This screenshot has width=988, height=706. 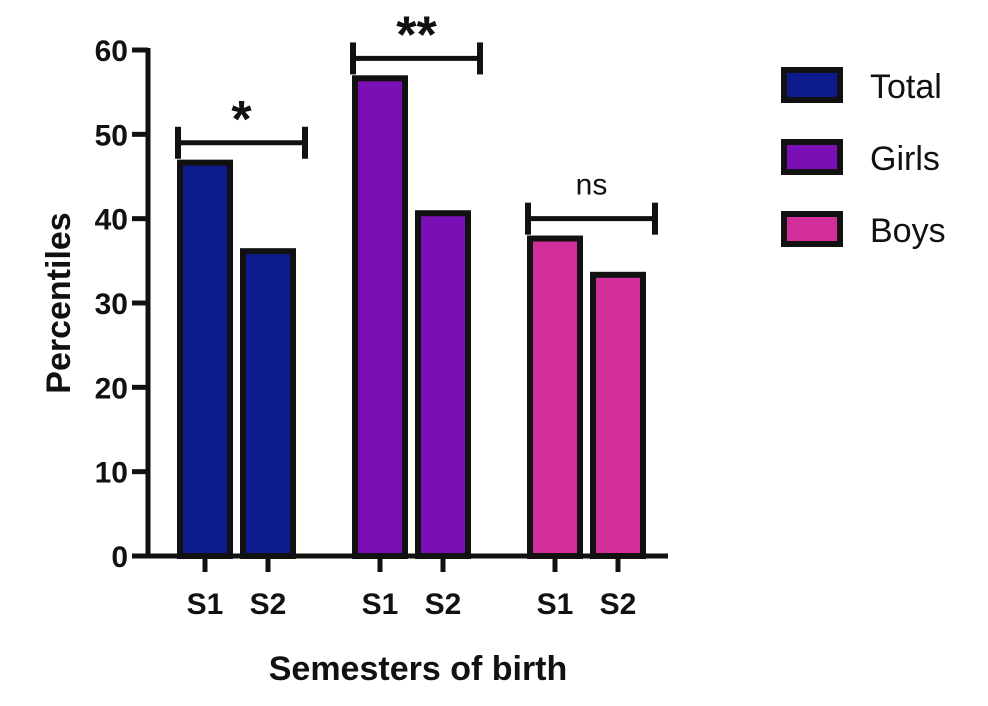 I want to click on significance-label: *, so click(x=241, y=120).